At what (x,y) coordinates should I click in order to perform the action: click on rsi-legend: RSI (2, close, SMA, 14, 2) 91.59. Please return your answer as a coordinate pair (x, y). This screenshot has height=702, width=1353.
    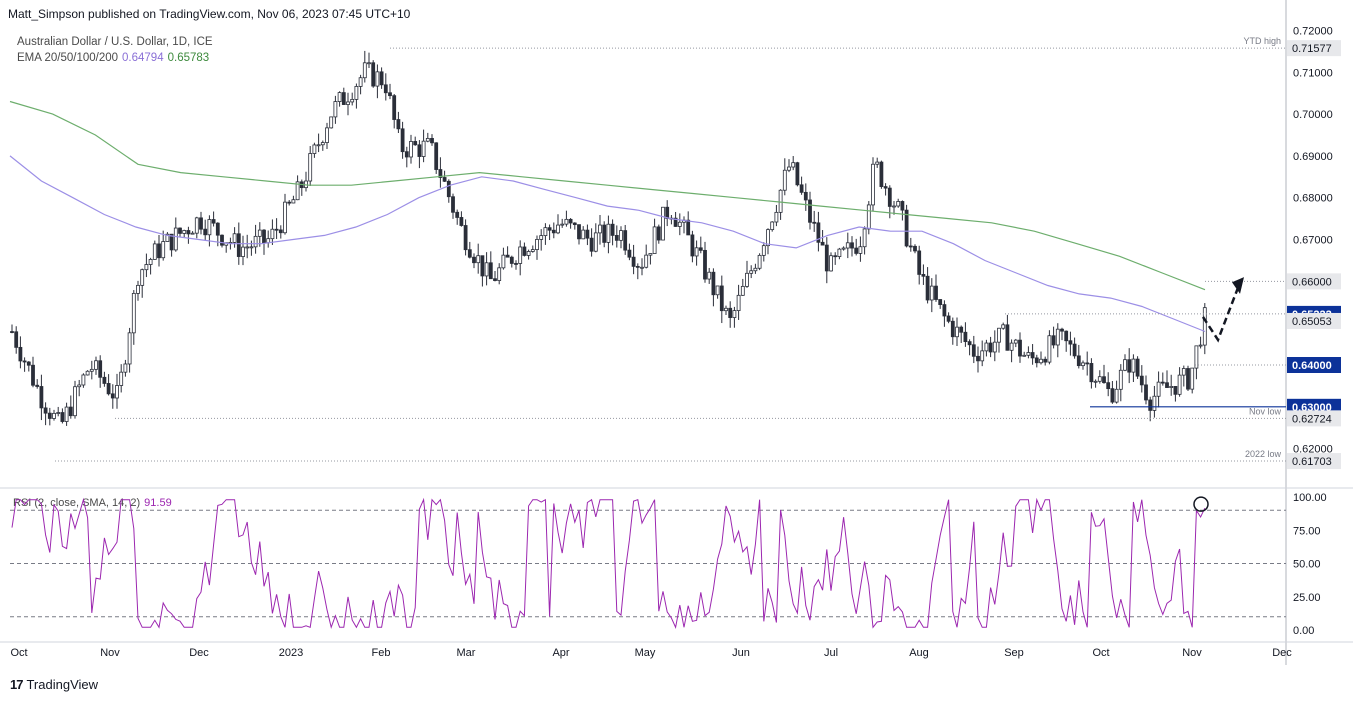
    Looking at the image, I should click on (92, 503).